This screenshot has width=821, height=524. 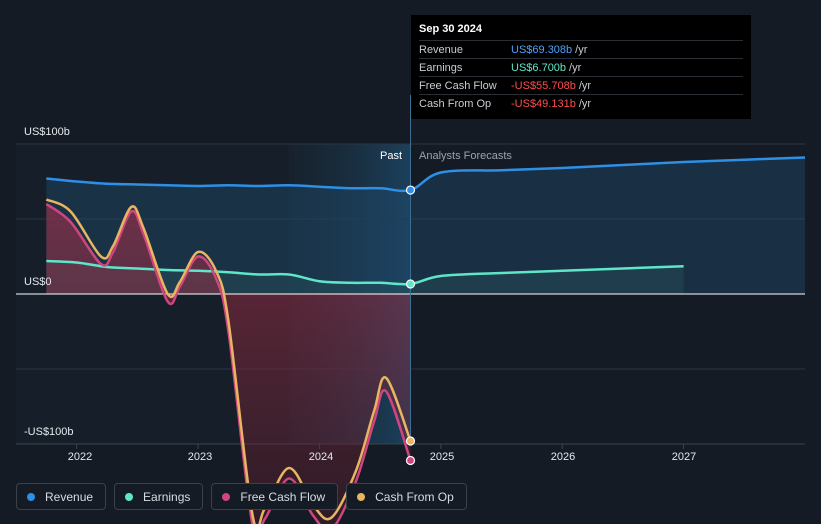 What do you see at coordinates (563, 457) in the screenshot?
I see `x-tick-label: 2026` at bounding box center [563, 457].